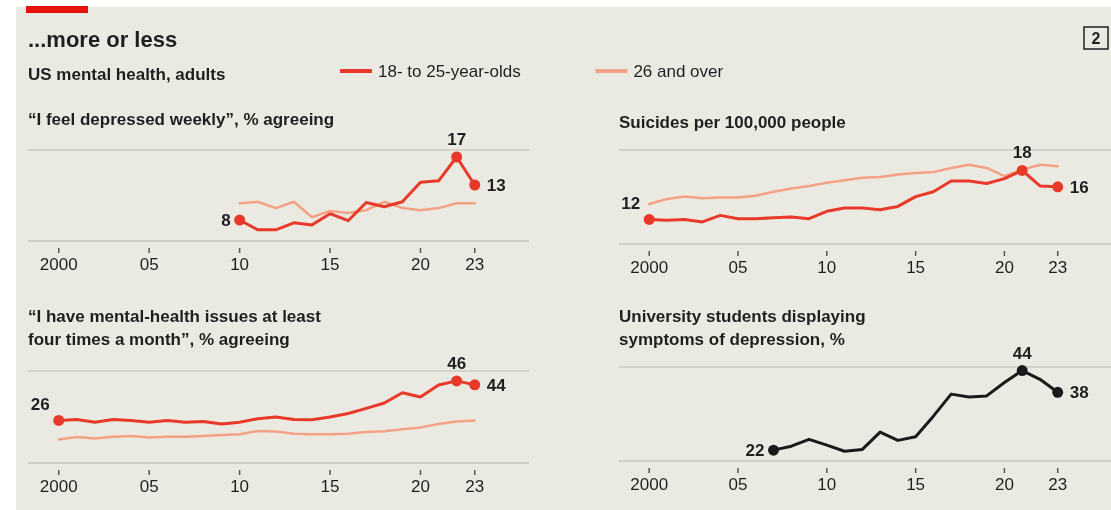  I want to click on data-label: 12, so click(631, 204).